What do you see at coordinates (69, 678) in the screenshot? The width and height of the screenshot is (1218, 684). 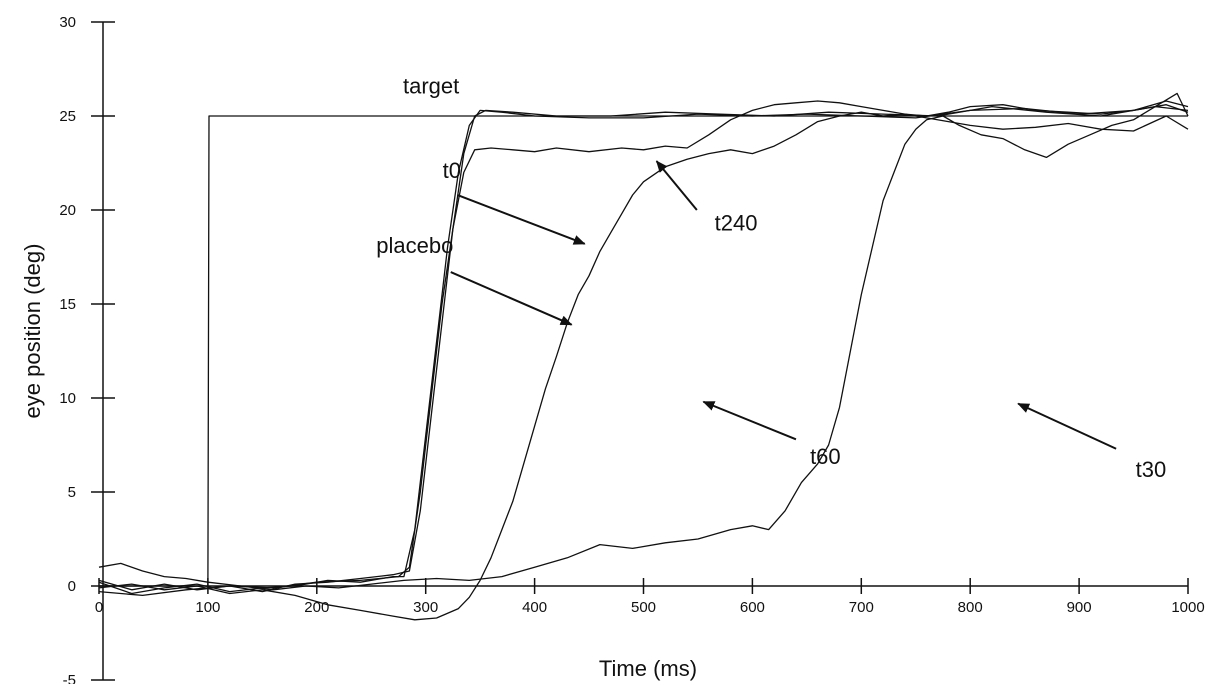 I see `y-tick-label: -5` at bounding box center [69, 678].